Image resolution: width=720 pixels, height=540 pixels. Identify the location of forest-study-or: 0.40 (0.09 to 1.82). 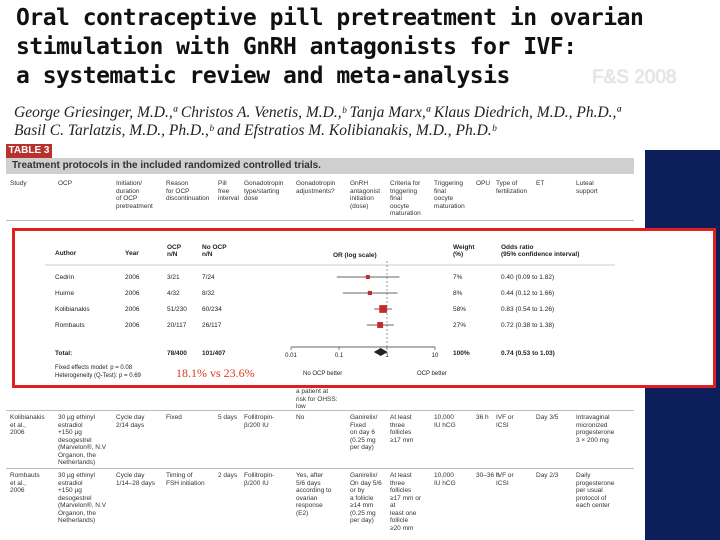
(527, 277).